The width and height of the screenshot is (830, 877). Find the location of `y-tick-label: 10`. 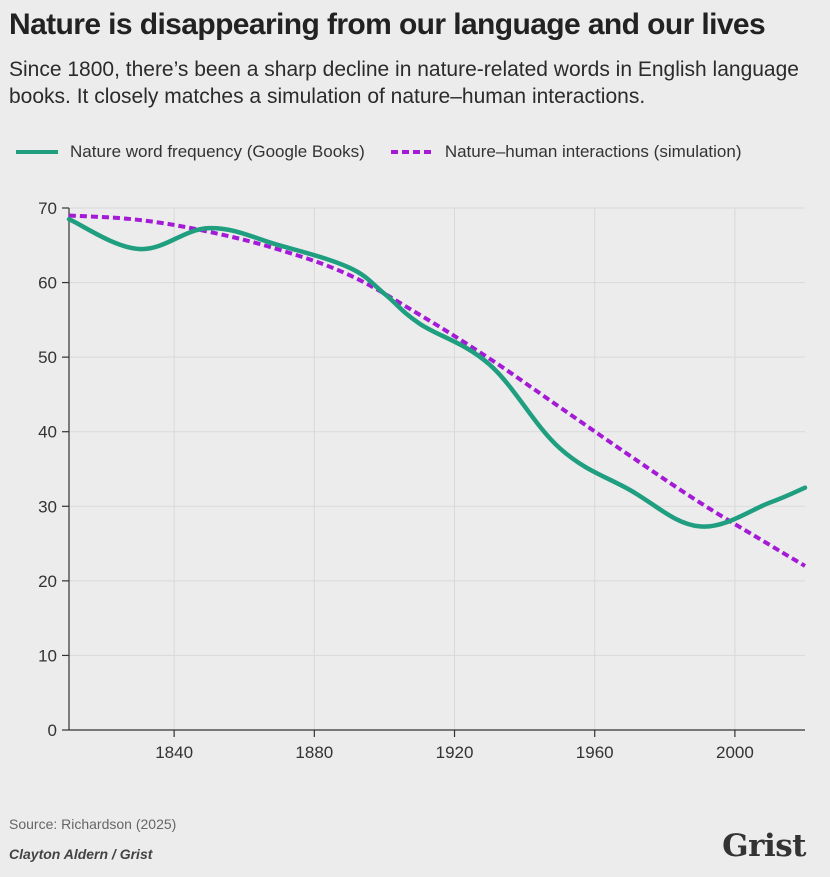

y-tick-label: 10 is located at coordinates (47, 655).